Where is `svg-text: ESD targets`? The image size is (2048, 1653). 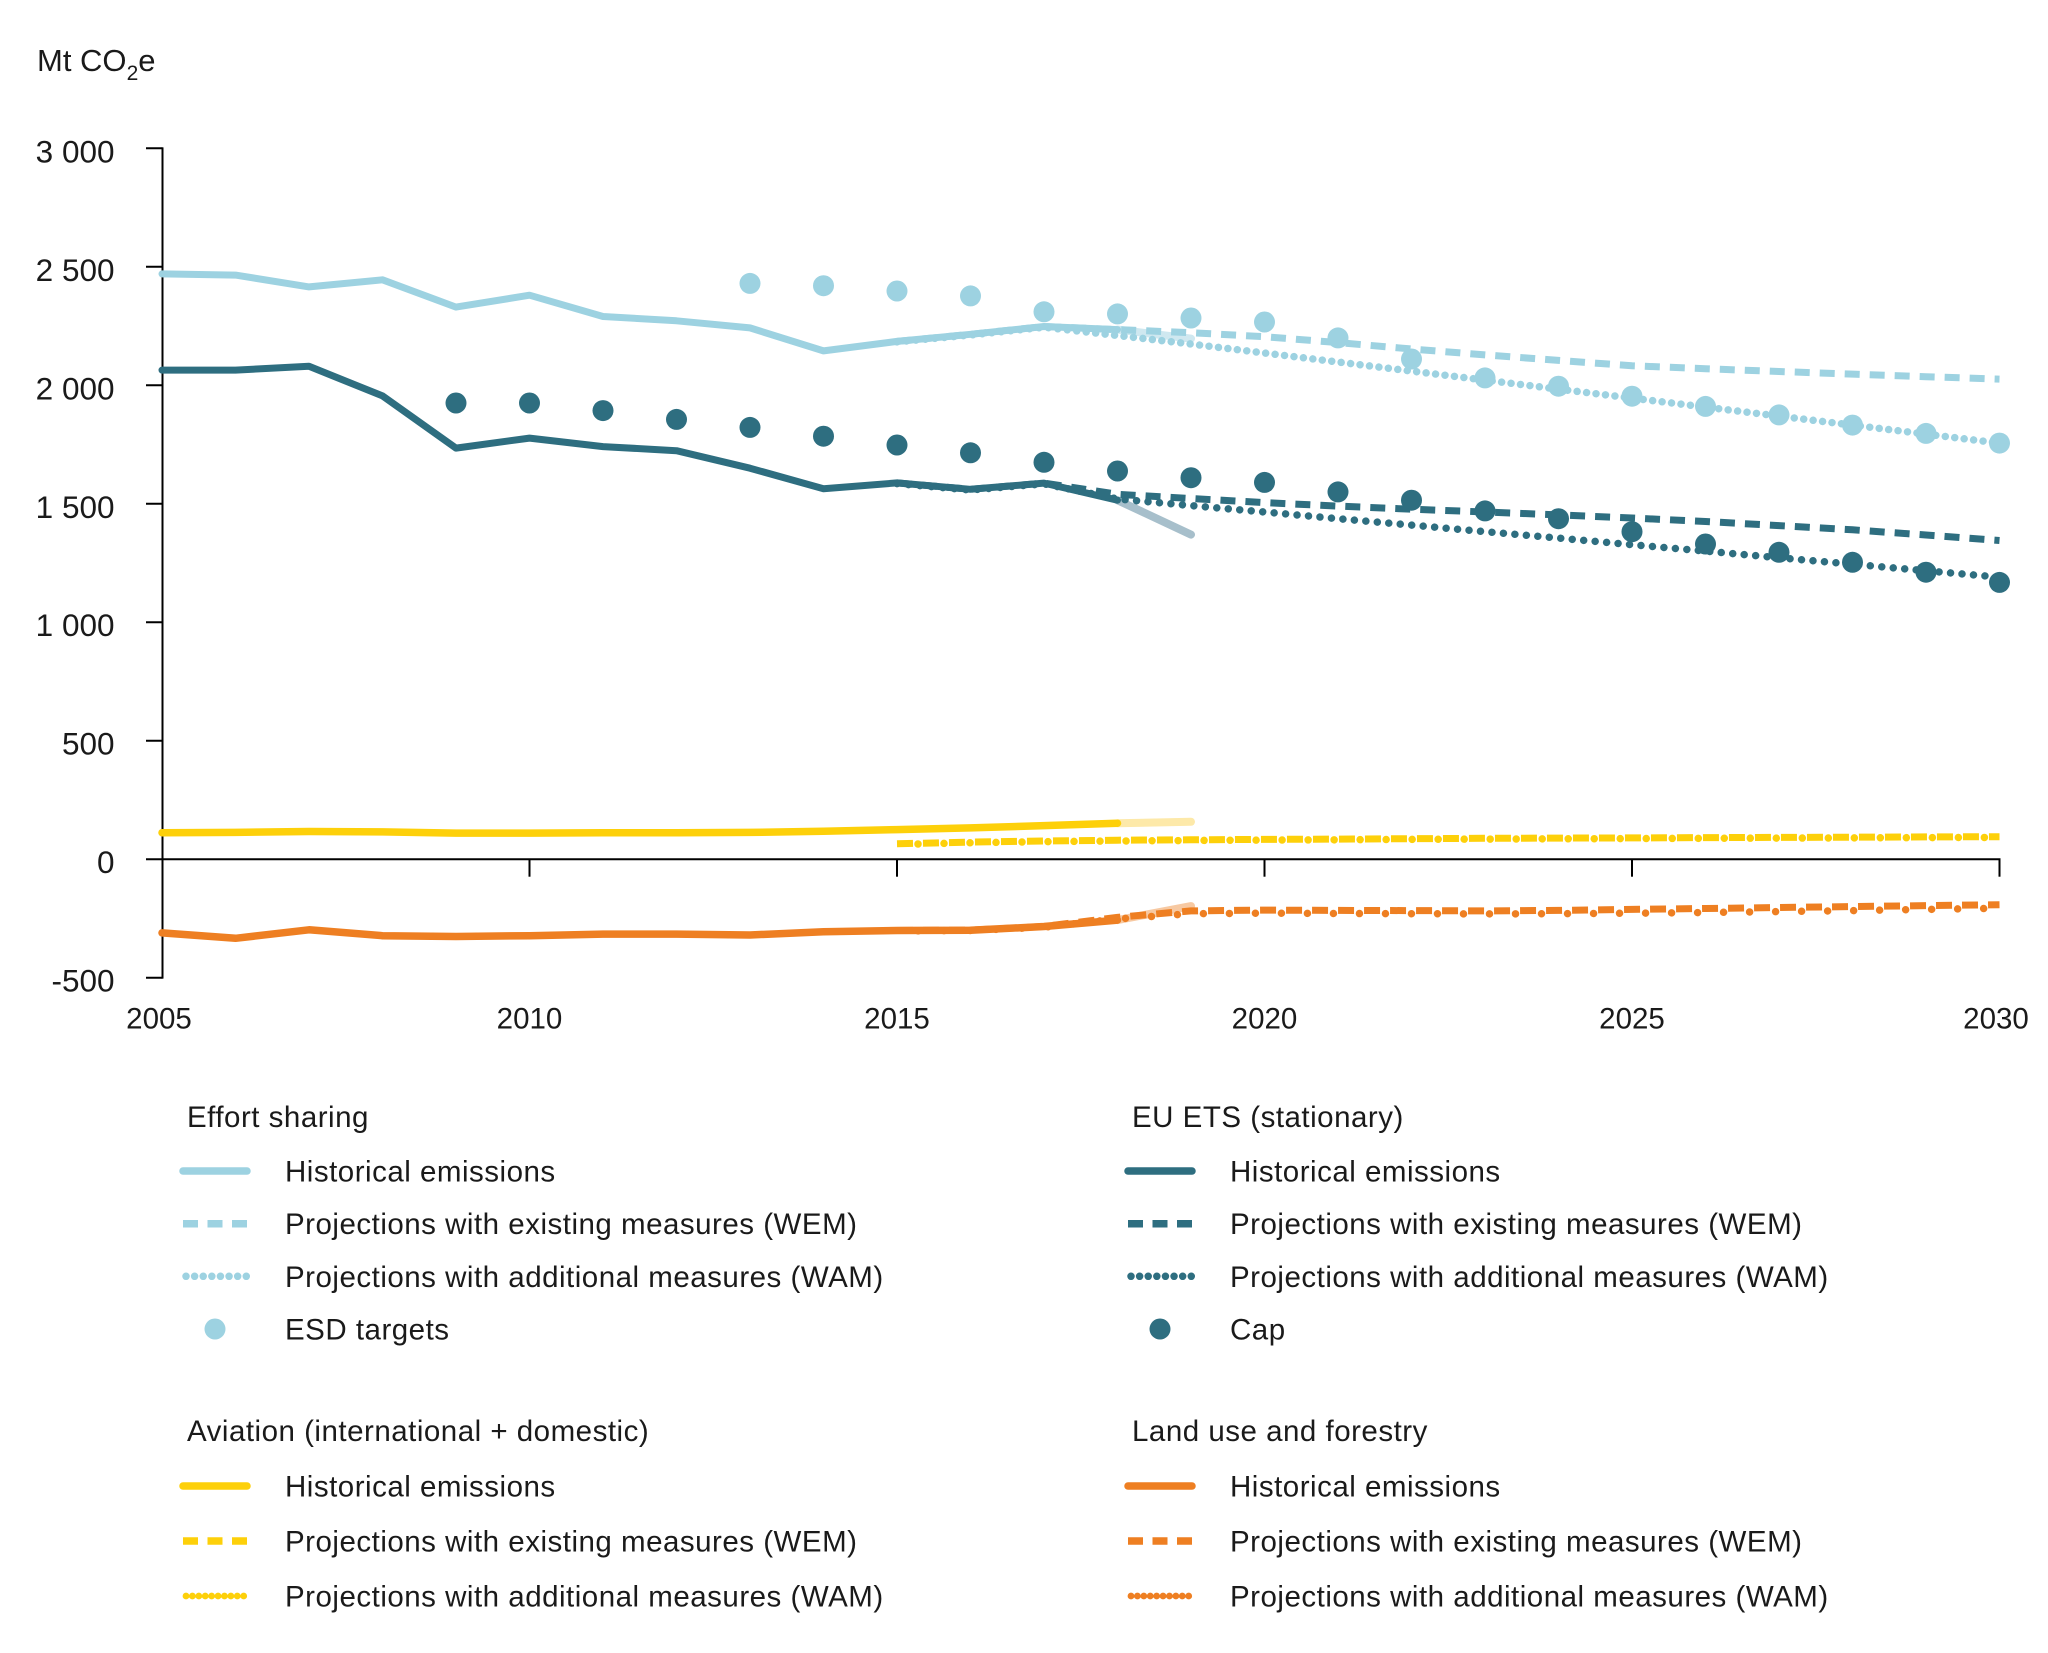
svg-text: ESD targets is located at coordinates (367, 1330).